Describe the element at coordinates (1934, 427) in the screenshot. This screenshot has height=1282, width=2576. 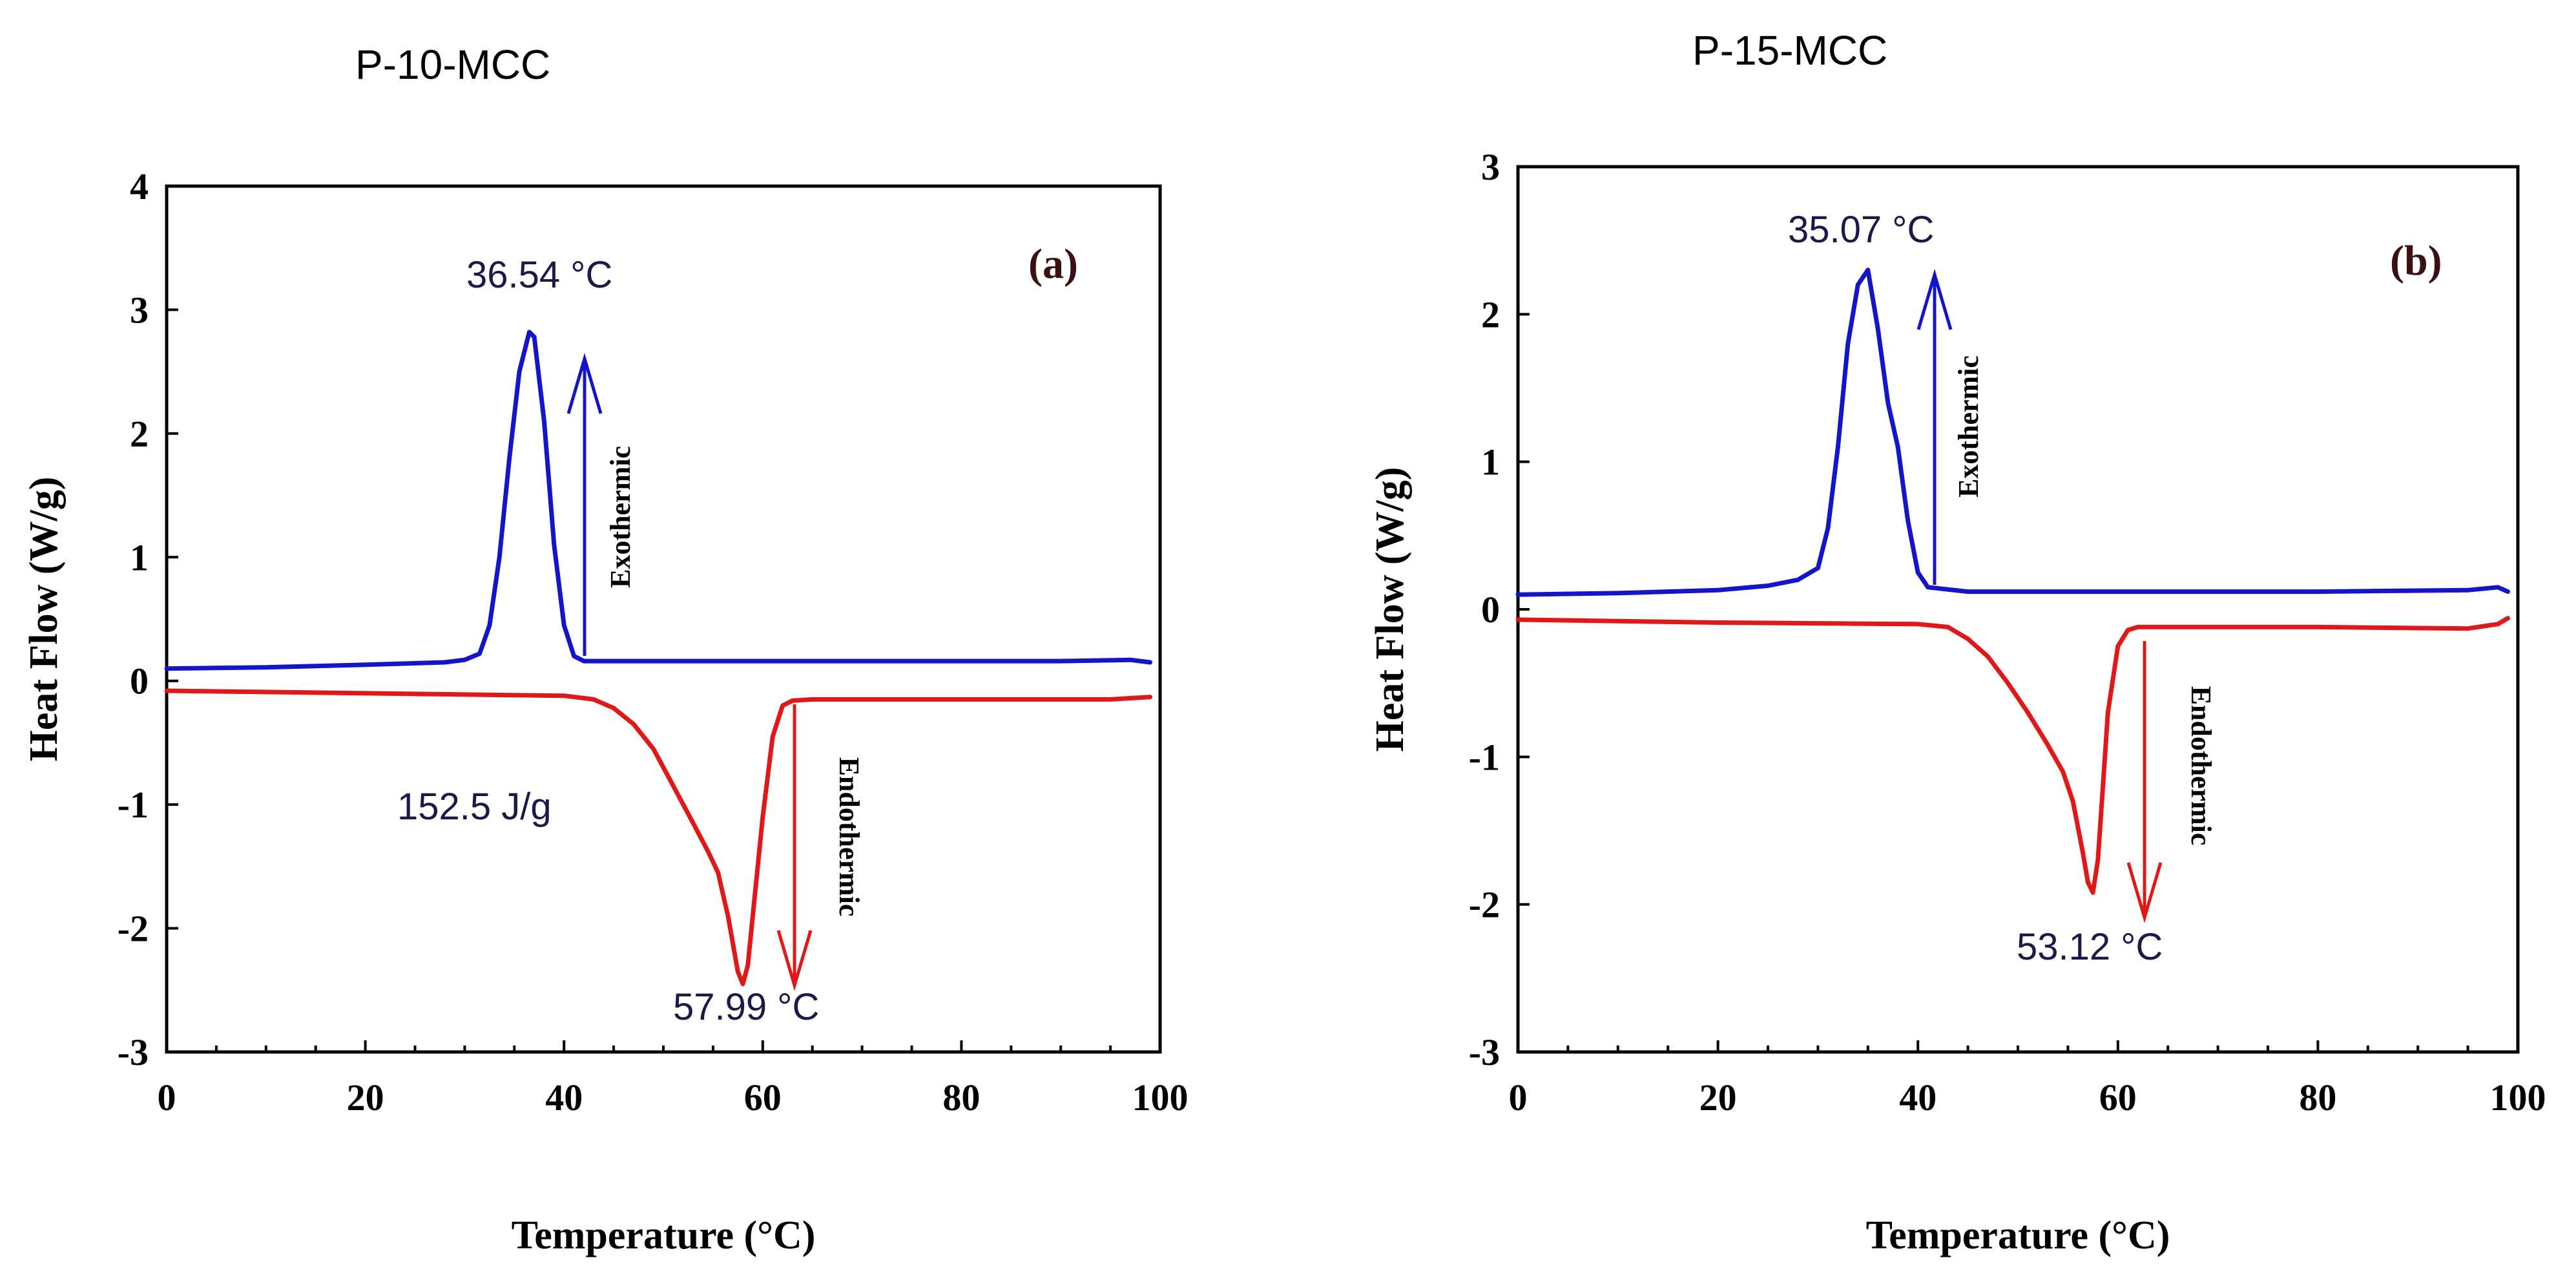
I see `panel-b-exothermic-arrow` at that location.